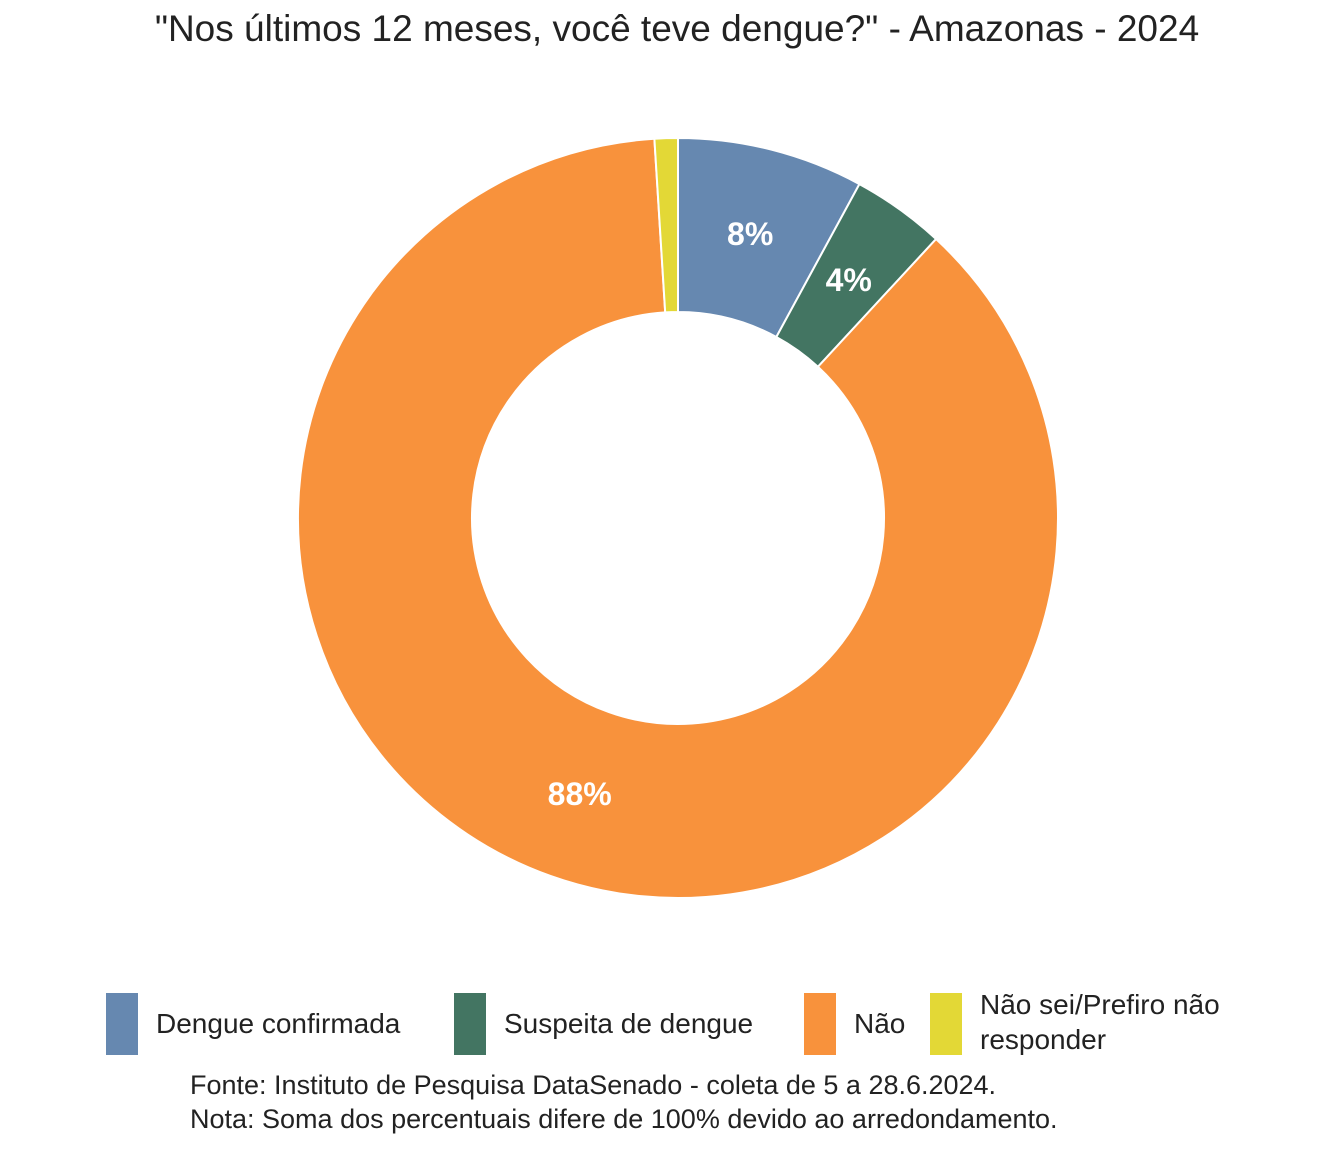 This screenshot has width=1344, height=1152. Describe the element at coordinates (278, 1023) in the screenshot. I see `legend-label-dengue-confirmada: Dengue confirmada` at that location.